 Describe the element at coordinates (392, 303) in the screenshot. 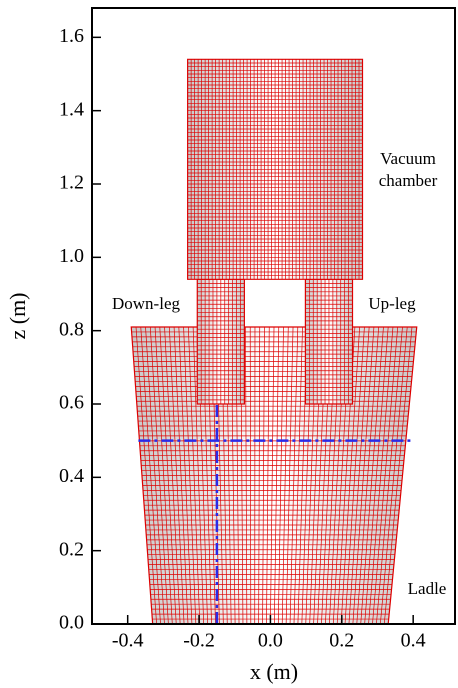

I see `annotation: Up-leg` at that location.